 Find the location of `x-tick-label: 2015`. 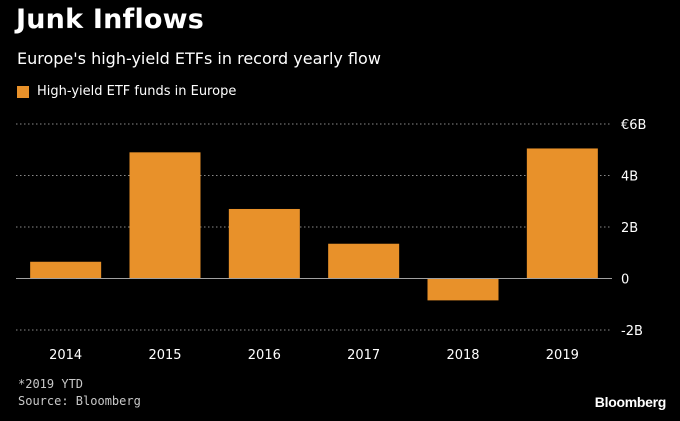

x-tick-label: 2015 is located at coordinates (164, 355).